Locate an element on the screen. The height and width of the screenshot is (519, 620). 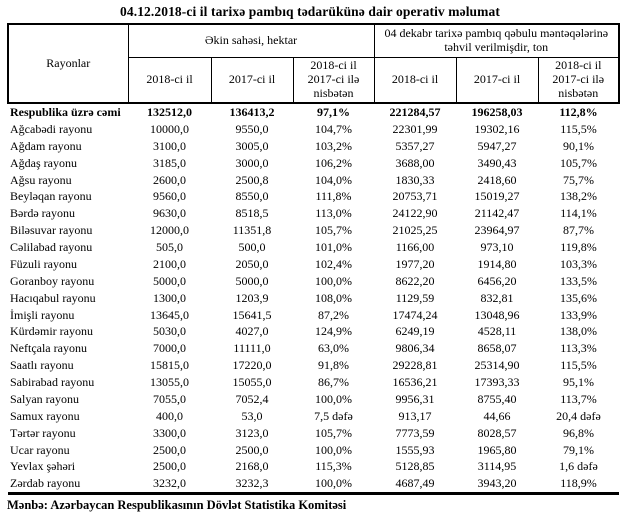
value-cell: 2500,0 is located at coordinates (169, 449).